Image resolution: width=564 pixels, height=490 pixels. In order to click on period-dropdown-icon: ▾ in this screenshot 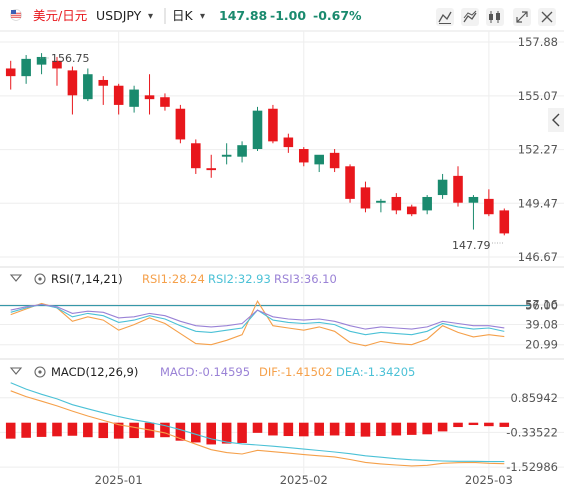, I will do `click(202, 16)`.